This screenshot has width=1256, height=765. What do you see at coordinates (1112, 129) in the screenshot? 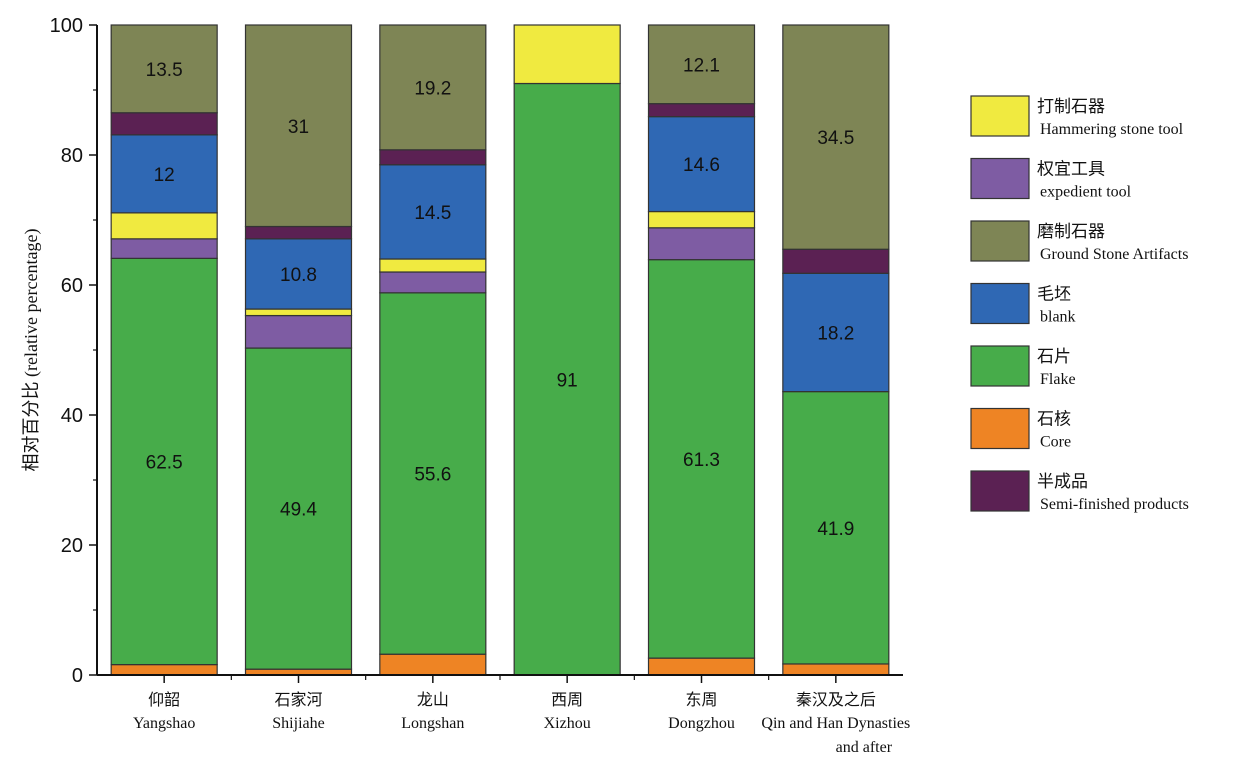
I see `legend-label-en: Hammering stone tool` at bounding box center [1112, 129].